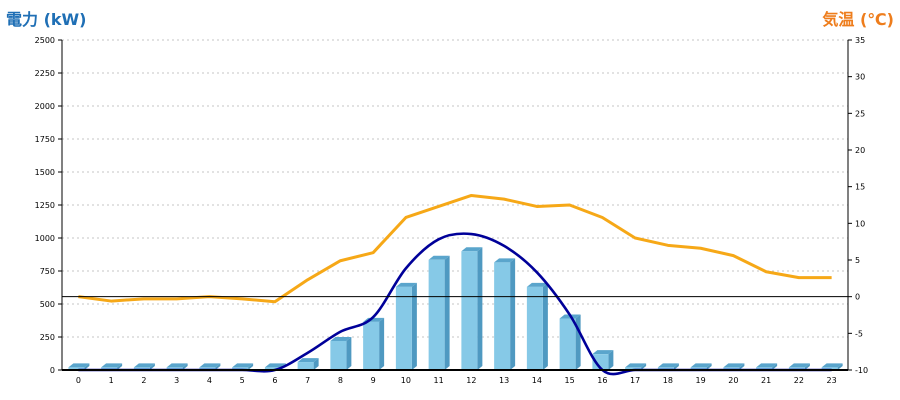 This screenshot has width=900, height=400. Describe the element at coordinates (45, 238) in the screenshot. I see `y-tick-label-left: 1000` at that location.